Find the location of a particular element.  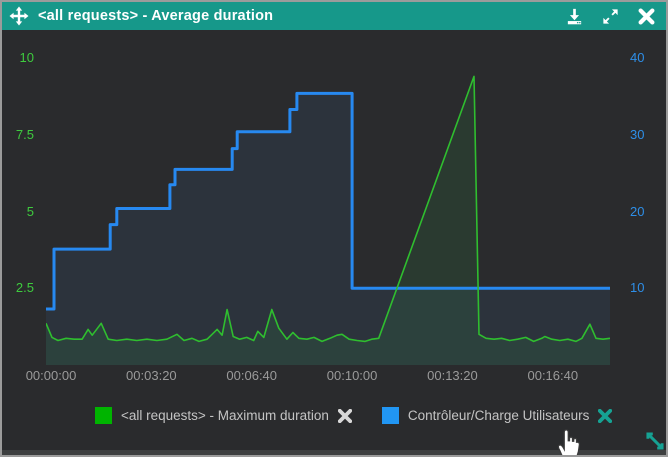

x-tick-label: 00:06:40 is located at coordinates (252, 375).